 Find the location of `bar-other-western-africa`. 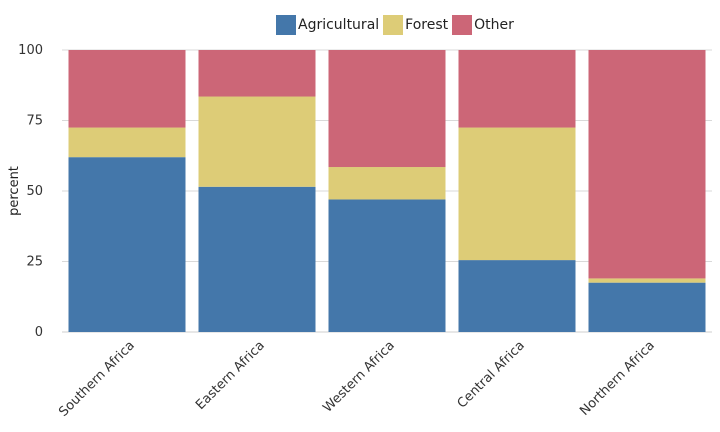

bar-other-western-africa is located at coordinates (387, 109).